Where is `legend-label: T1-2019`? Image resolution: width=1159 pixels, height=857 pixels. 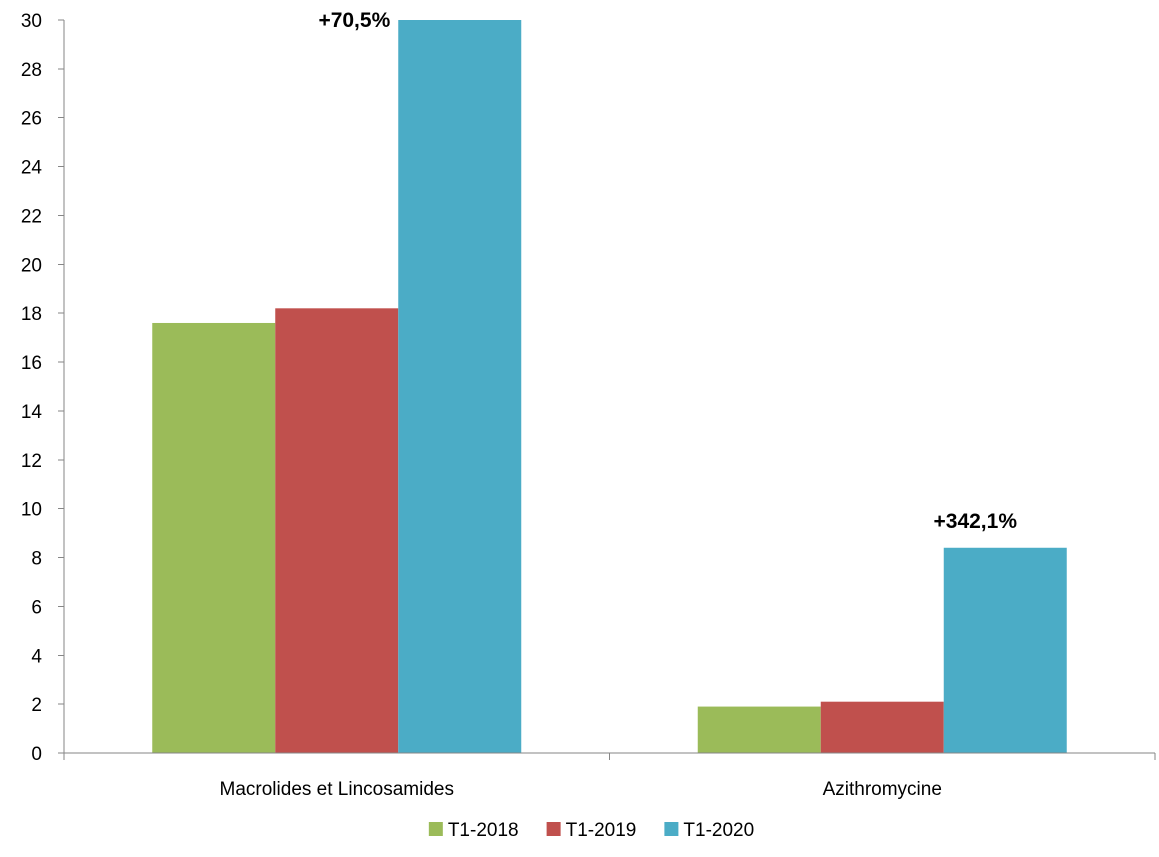
legend-label: T1-2019 is located at coordinates (601, 830).